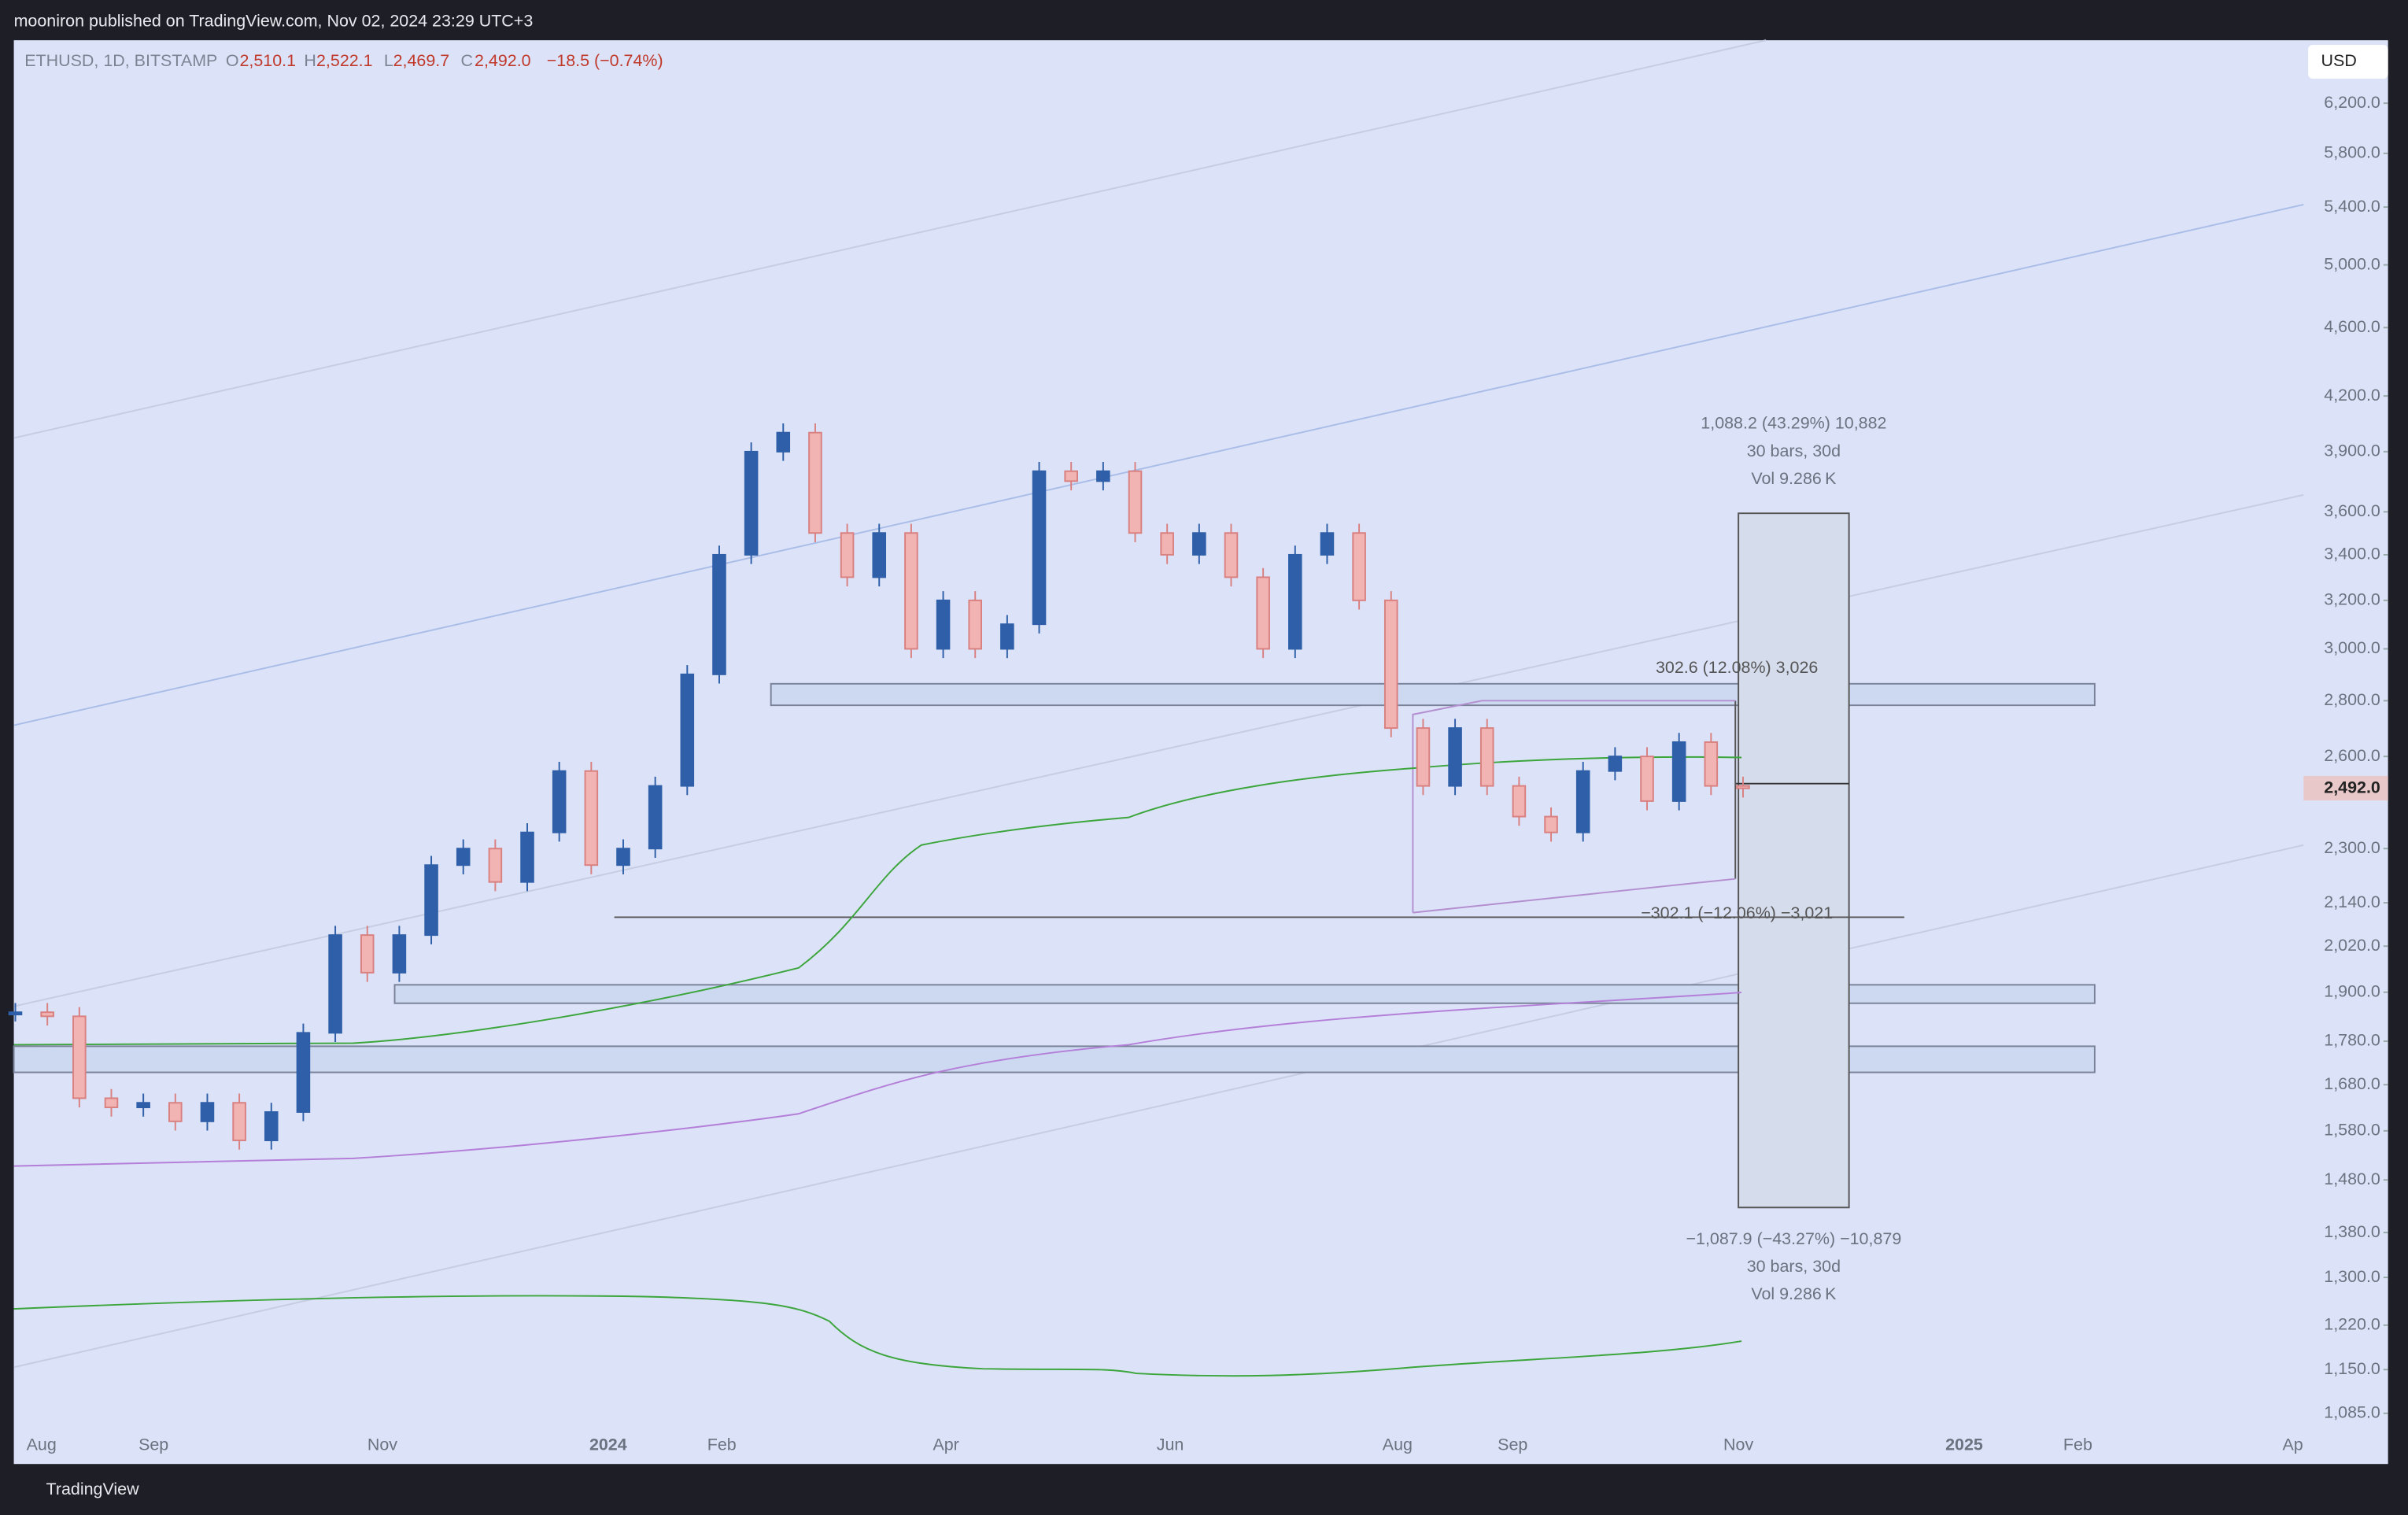  What do you see at coordinates (2352, 451) in the screenshot?
I see `price-label: 3,900.0` at bounding box center [2352, 451].